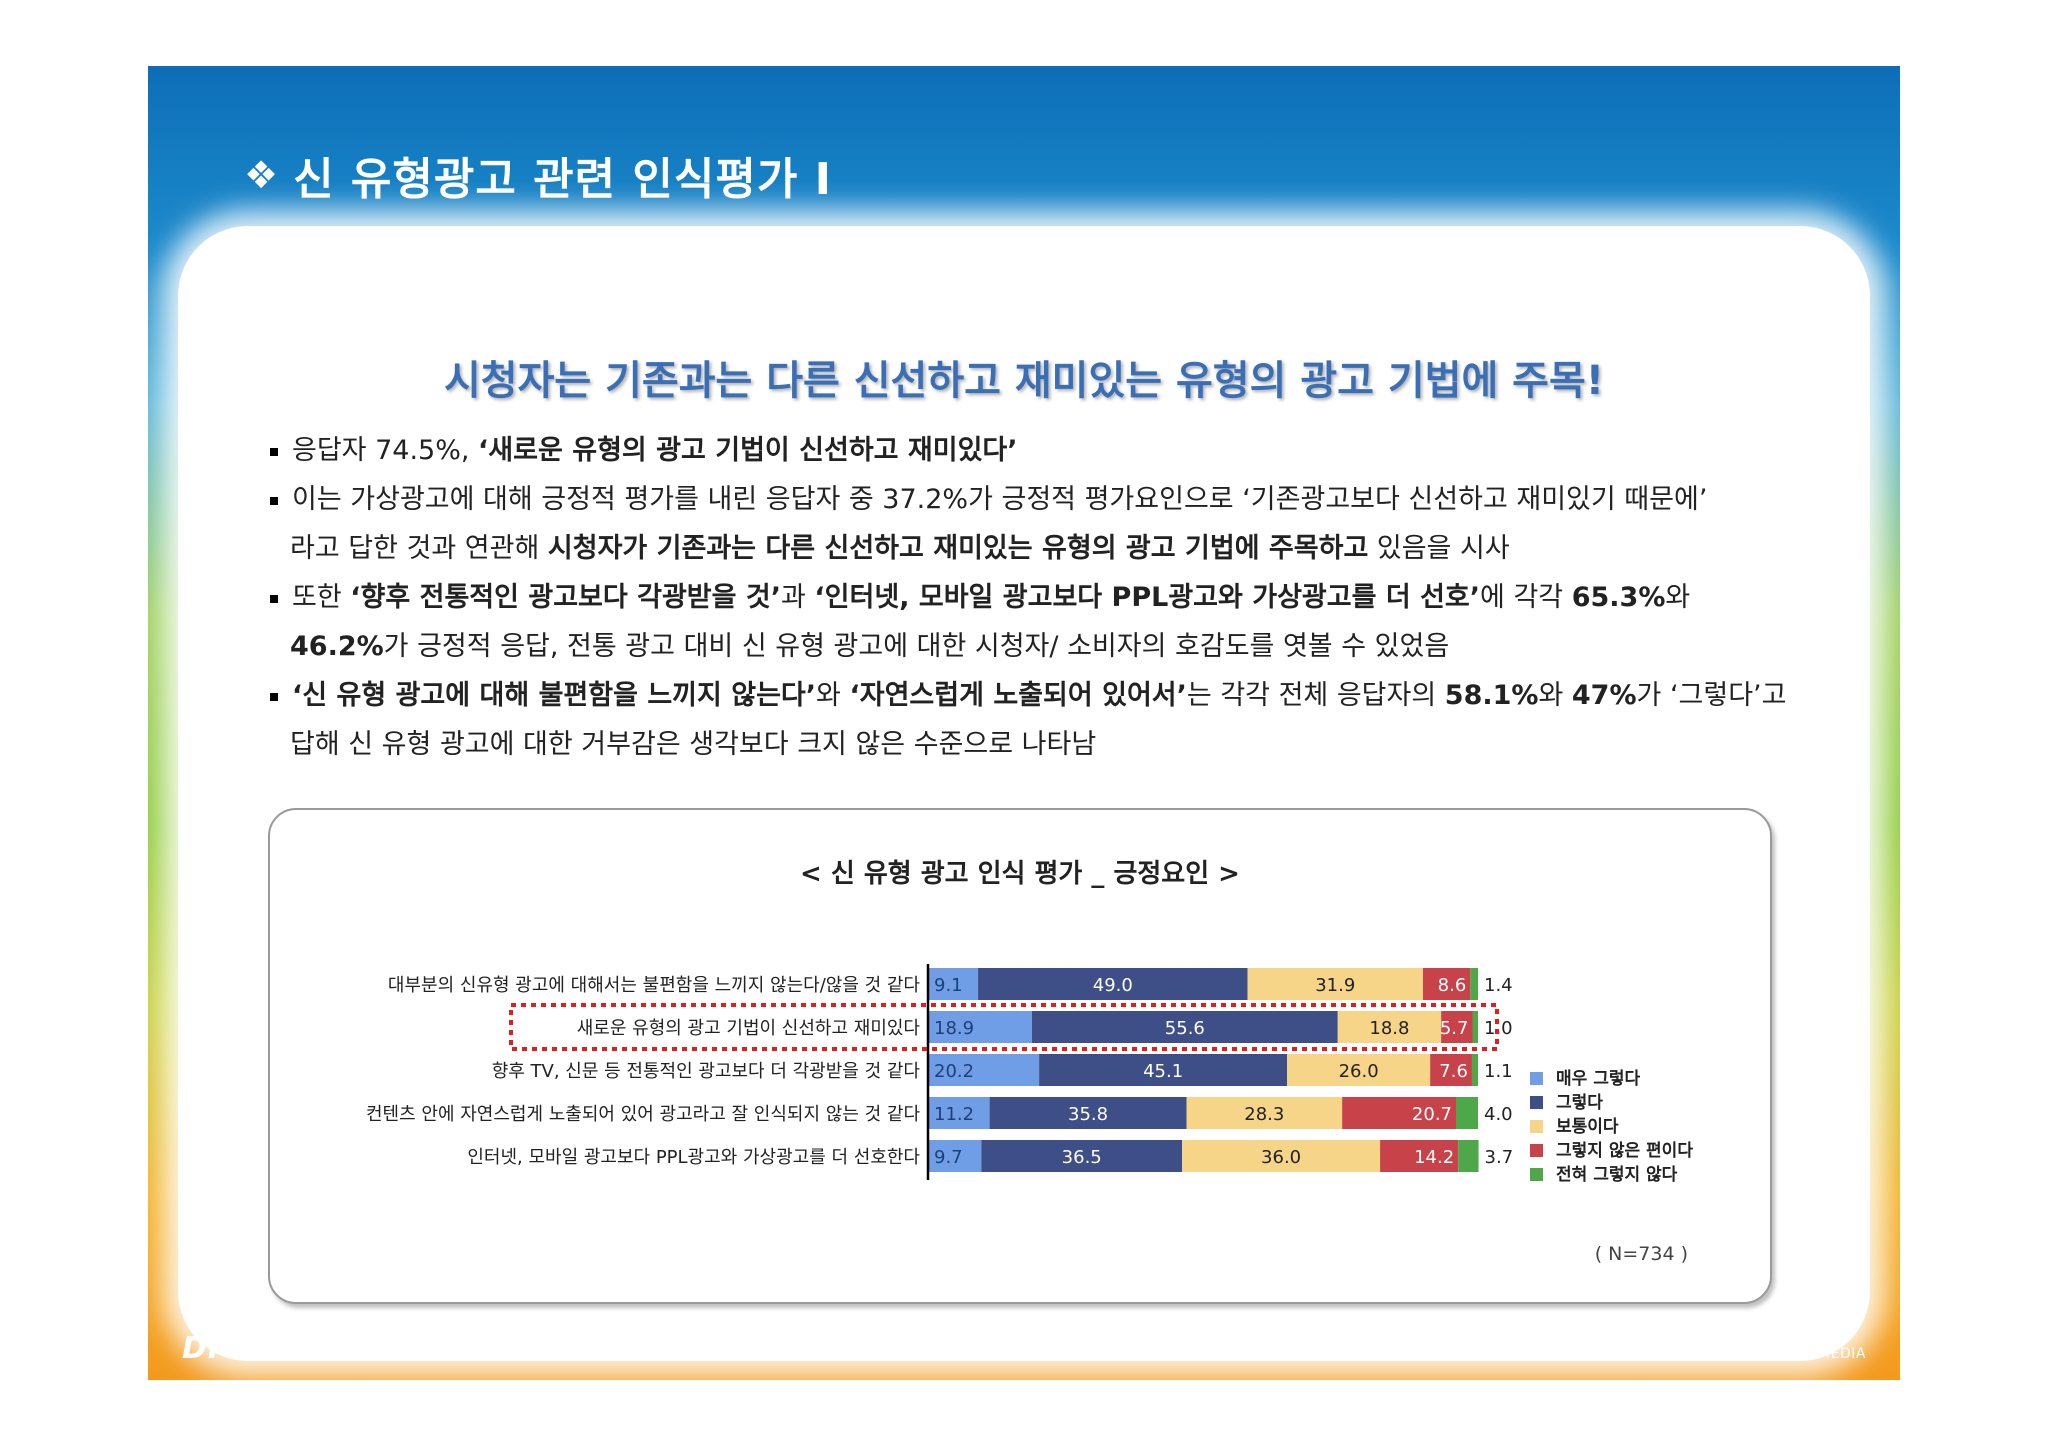  What do you see at coordinates (693, 1157) in the screenshot?
I see `category-label: 인터넷, 모바일 광고보다 PPL광고와 가상광고를 더 선호한다` at bounding box center [693, 1157].